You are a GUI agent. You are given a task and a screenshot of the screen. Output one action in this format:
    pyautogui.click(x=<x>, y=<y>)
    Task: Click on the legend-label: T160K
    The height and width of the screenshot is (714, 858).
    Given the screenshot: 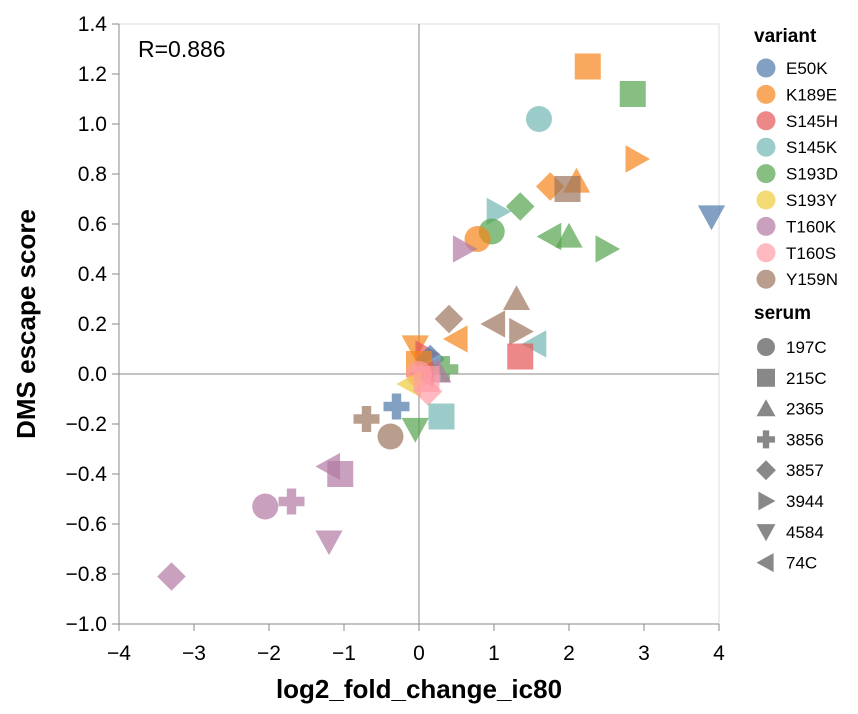 What is the action you would take?
    pyautogui.click(x=811, y=226)
    